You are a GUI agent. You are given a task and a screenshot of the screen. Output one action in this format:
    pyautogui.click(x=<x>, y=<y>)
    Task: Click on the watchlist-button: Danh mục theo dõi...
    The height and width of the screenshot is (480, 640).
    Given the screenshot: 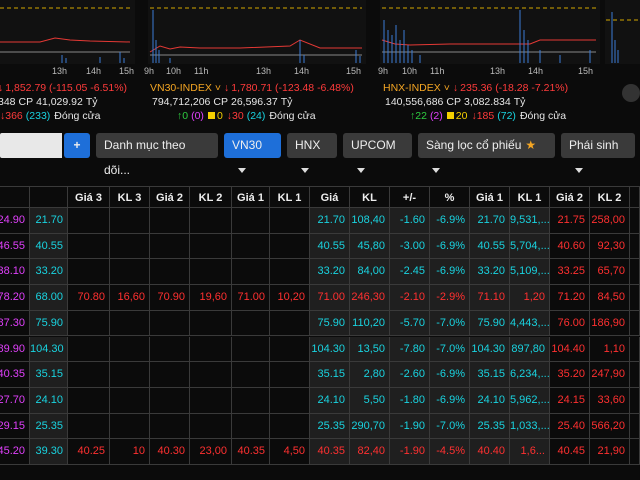 What is the action you would take?
    pyautogui.click(x=157, y=155)
    